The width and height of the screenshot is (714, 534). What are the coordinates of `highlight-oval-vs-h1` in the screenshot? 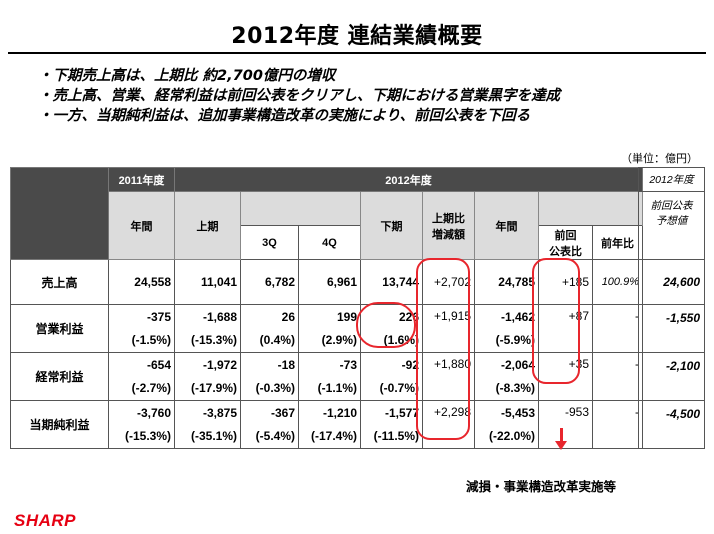 It's located at (443, 349).